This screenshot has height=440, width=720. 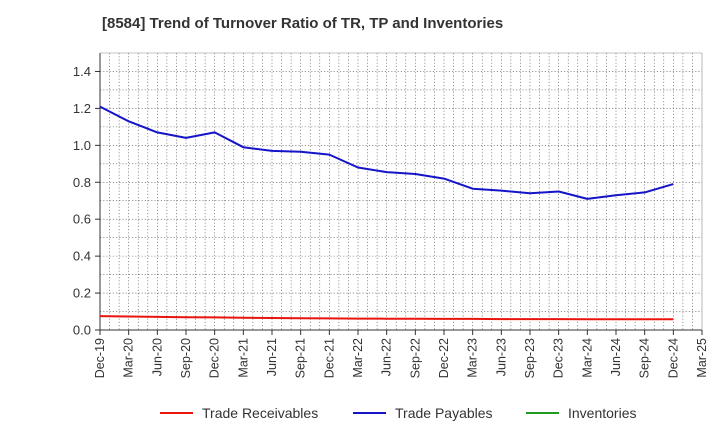 What do you see at coordinates (272, 357) in the screenshot?
I see `x-tick-label: Jun-21` at bounding box center [272, 357].